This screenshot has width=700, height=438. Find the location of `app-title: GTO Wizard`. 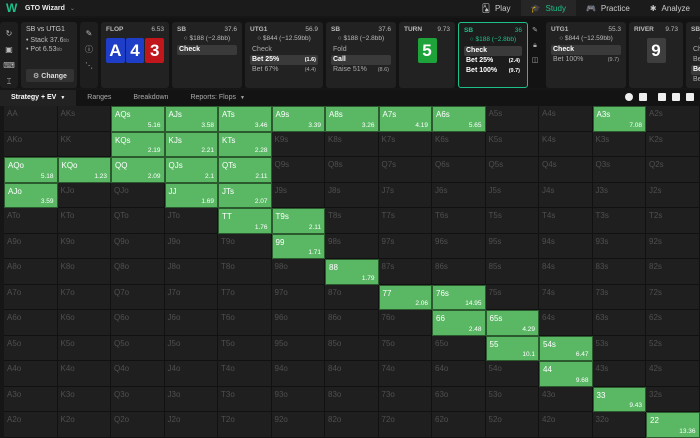

app-title: GTO Wizard is located at coordinates (45, 8).